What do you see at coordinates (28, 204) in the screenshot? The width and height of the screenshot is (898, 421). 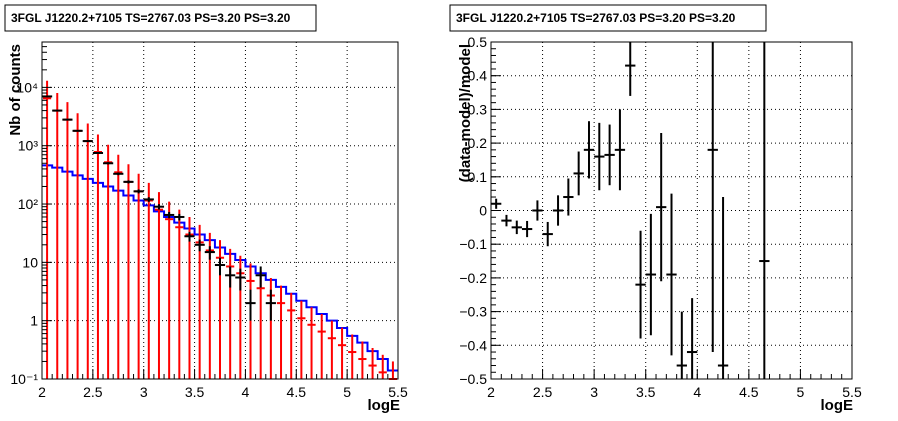 I see `y-tick-label: 10²` at bounding box center [28, 204].